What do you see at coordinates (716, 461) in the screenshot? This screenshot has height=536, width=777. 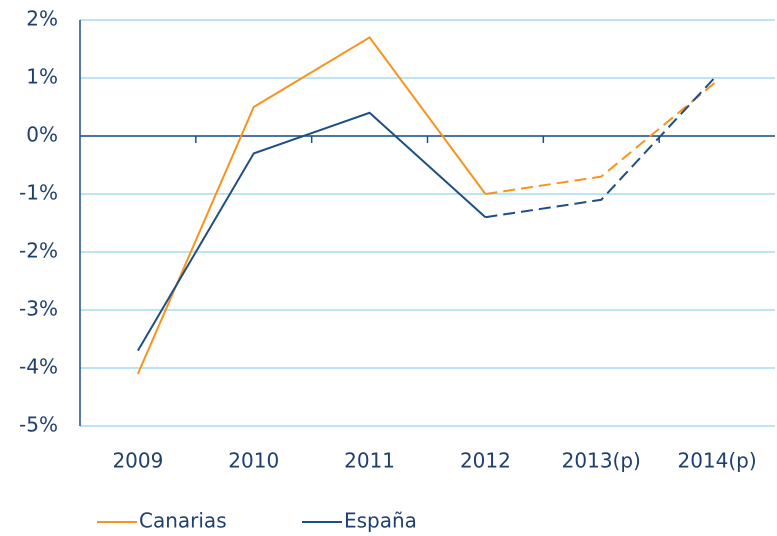 I see `x-tick-label: 2014(p)` at bounding box center [716, 461].